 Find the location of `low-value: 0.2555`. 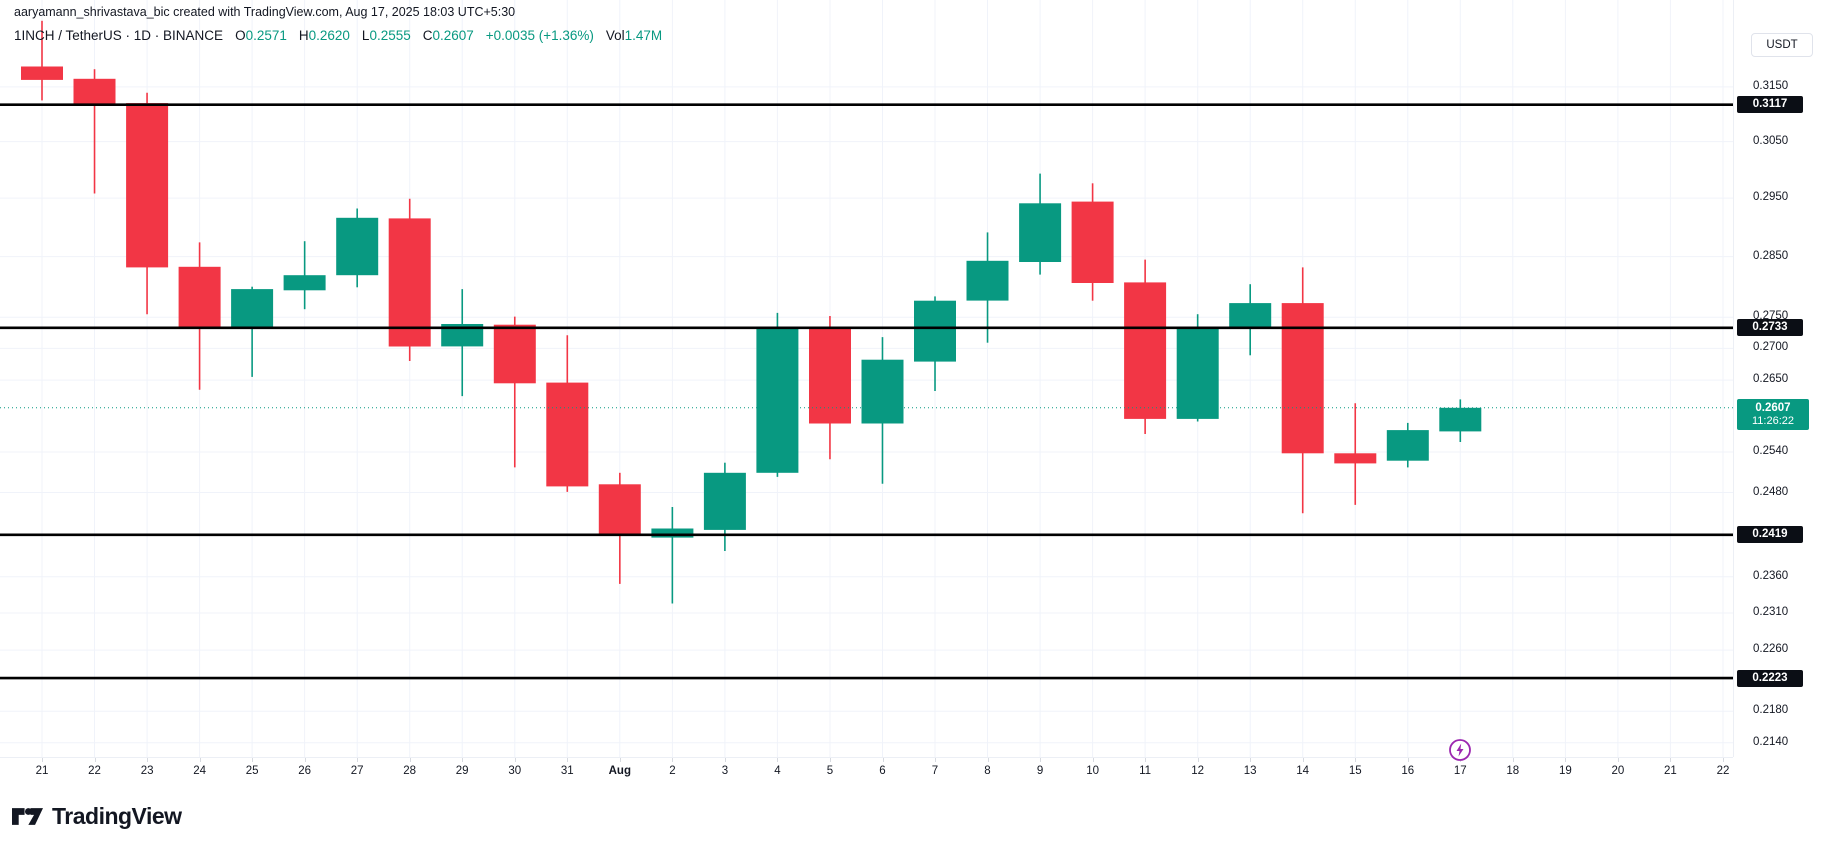

low-value: 0.2555 is located at coordinates (390, 35).